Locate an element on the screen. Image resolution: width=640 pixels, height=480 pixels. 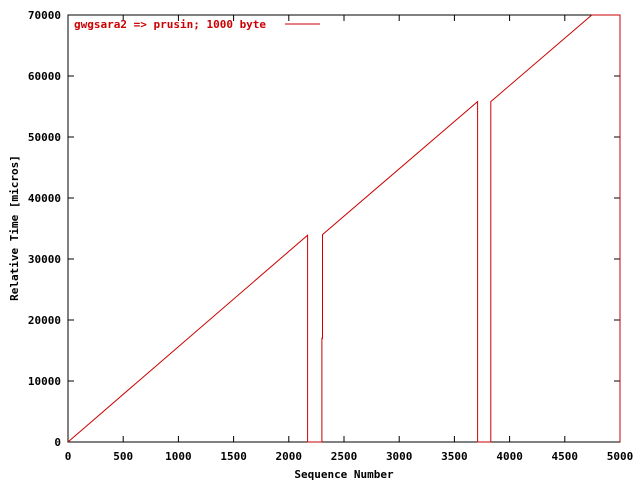
x-tick-label: 1500 is located at coordinates (233, 456).